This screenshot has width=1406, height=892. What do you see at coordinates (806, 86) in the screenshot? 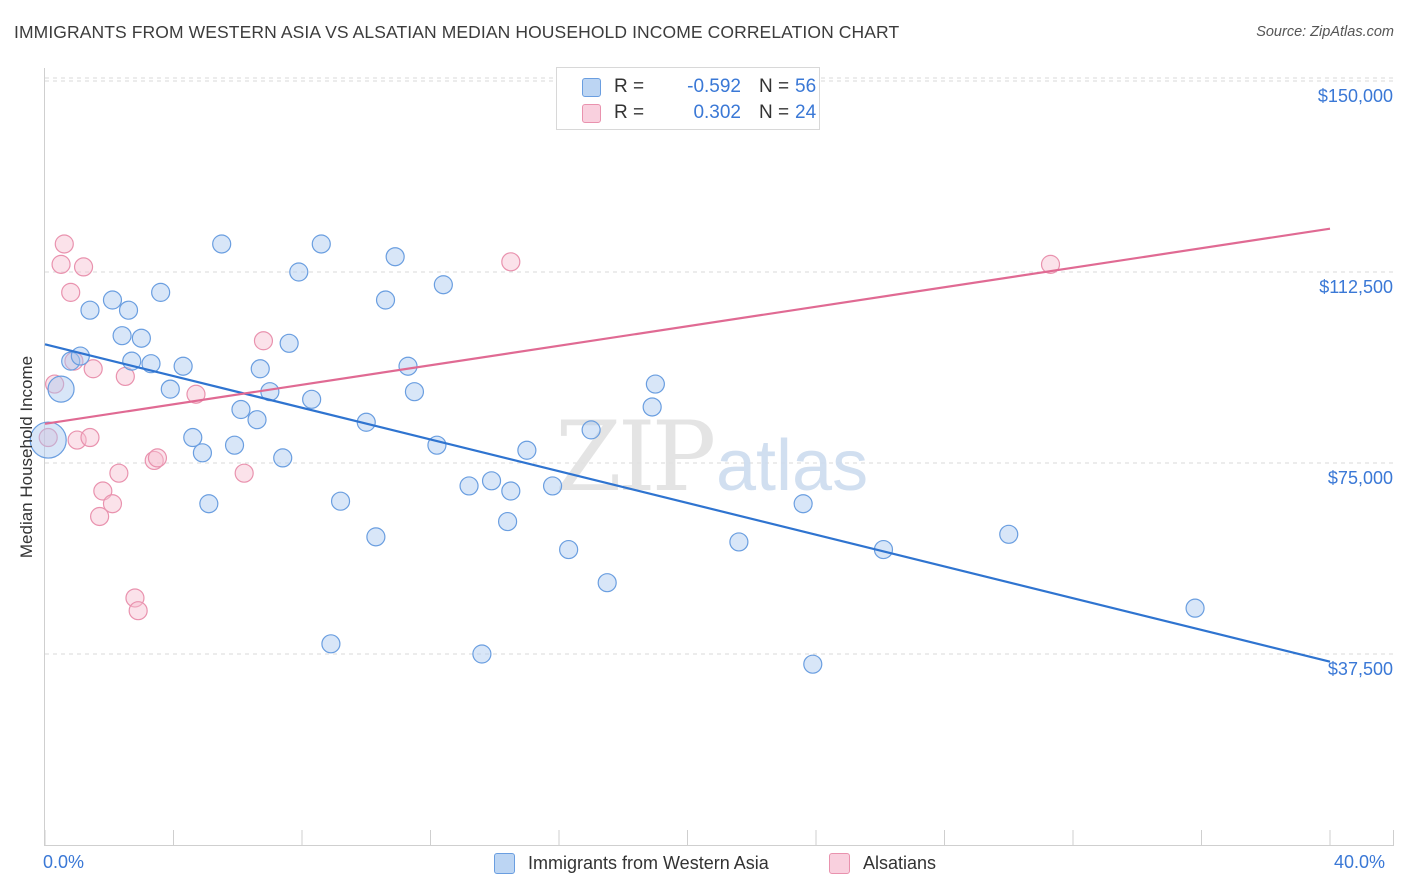
I see `n-value: 56` at bounding box center [806, 86].